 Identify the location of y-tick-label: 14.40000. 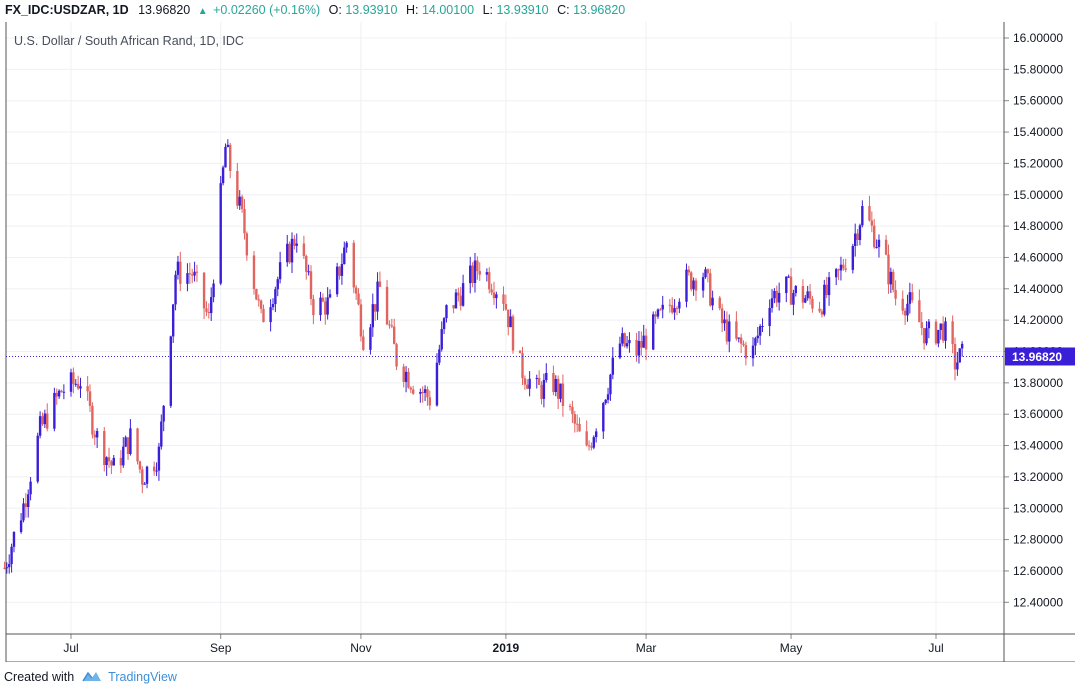
(1038, 289).